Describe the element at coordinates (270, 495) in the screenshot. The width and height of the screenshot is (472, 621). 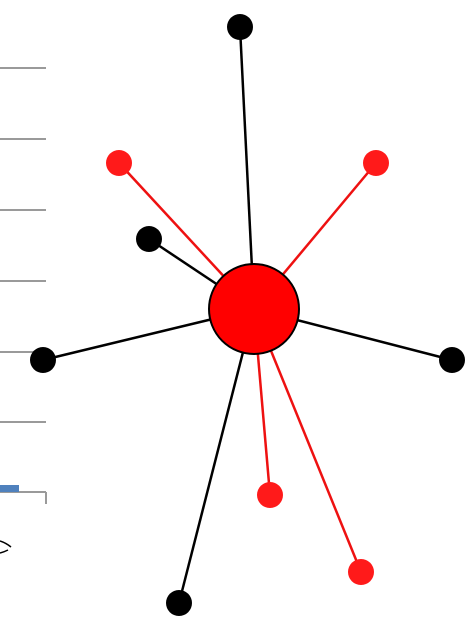
I see `node-bottom-right-red-short` at that location.